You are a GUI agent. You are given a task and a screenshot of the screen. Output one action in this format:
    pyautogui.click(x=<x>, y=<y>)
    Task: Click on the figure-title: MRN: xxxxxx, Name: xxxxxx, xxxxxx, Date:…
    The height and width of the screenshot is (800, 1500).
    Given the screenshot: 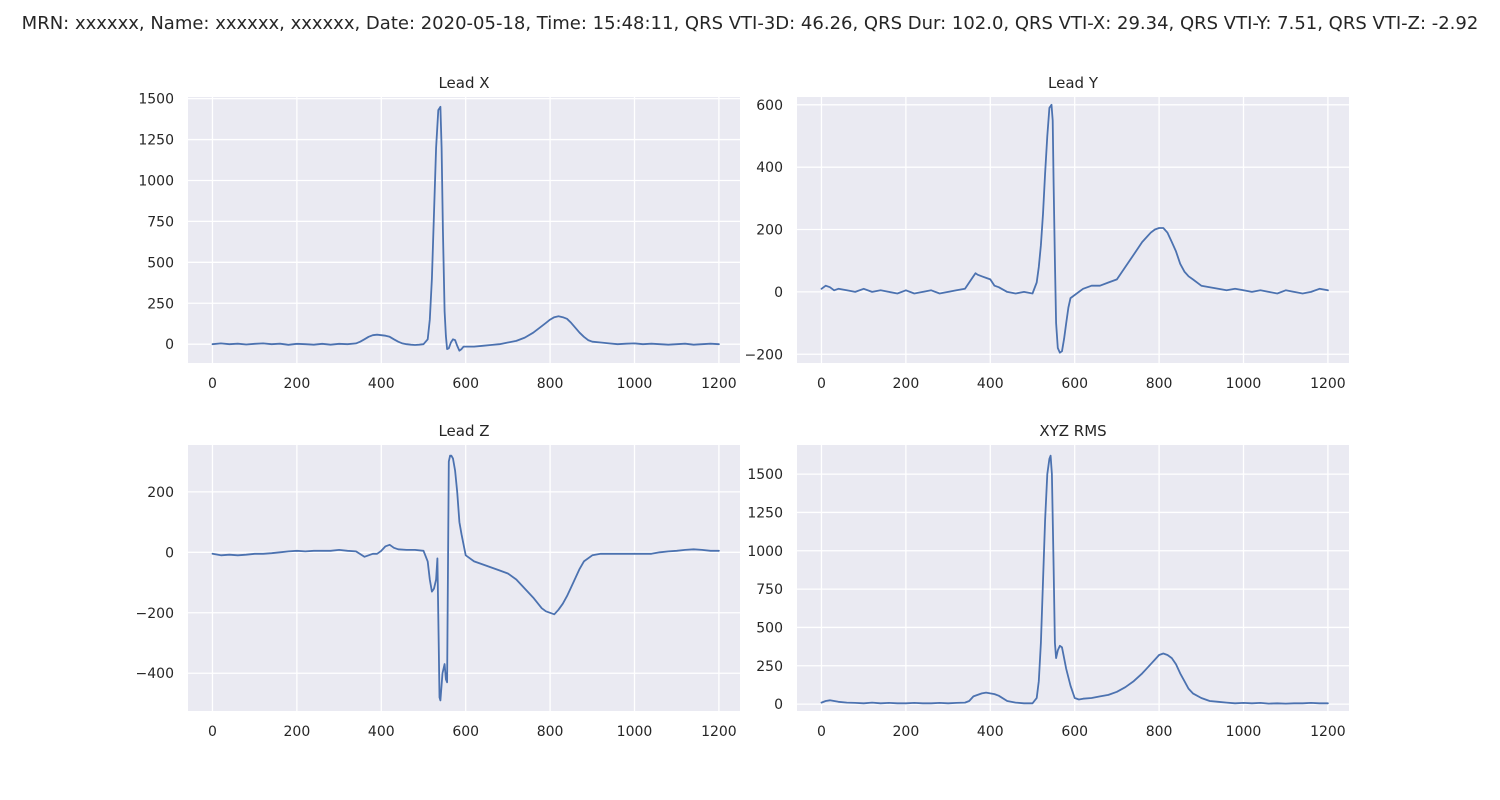 What is the action you would take?
    pyautogui.click(x=750, y=23)
    